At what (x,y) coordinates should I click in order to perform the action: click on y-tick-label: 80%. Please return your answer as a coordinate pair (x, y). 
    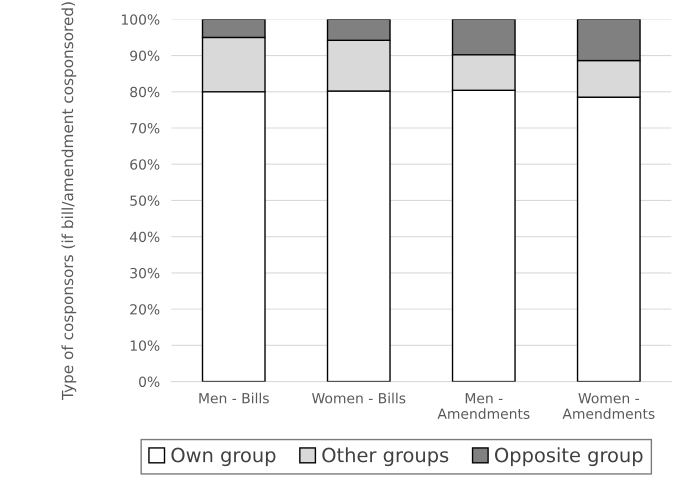
    Looking at the image, I should click on (145, 92).